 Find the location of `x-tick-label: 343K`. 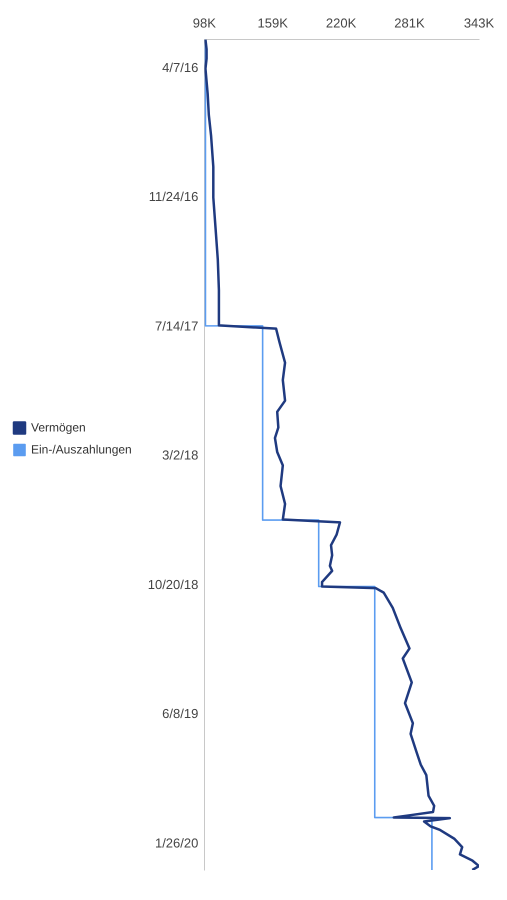

x-tick-label: 343K is located at coordinates (479, 22).